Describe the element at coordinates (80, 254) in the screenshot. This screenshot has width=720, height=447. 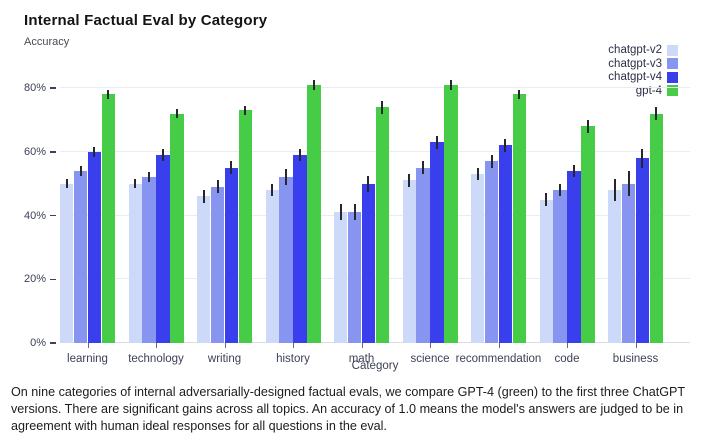
I see `bar-learning-chatgpt-v3` at that location.